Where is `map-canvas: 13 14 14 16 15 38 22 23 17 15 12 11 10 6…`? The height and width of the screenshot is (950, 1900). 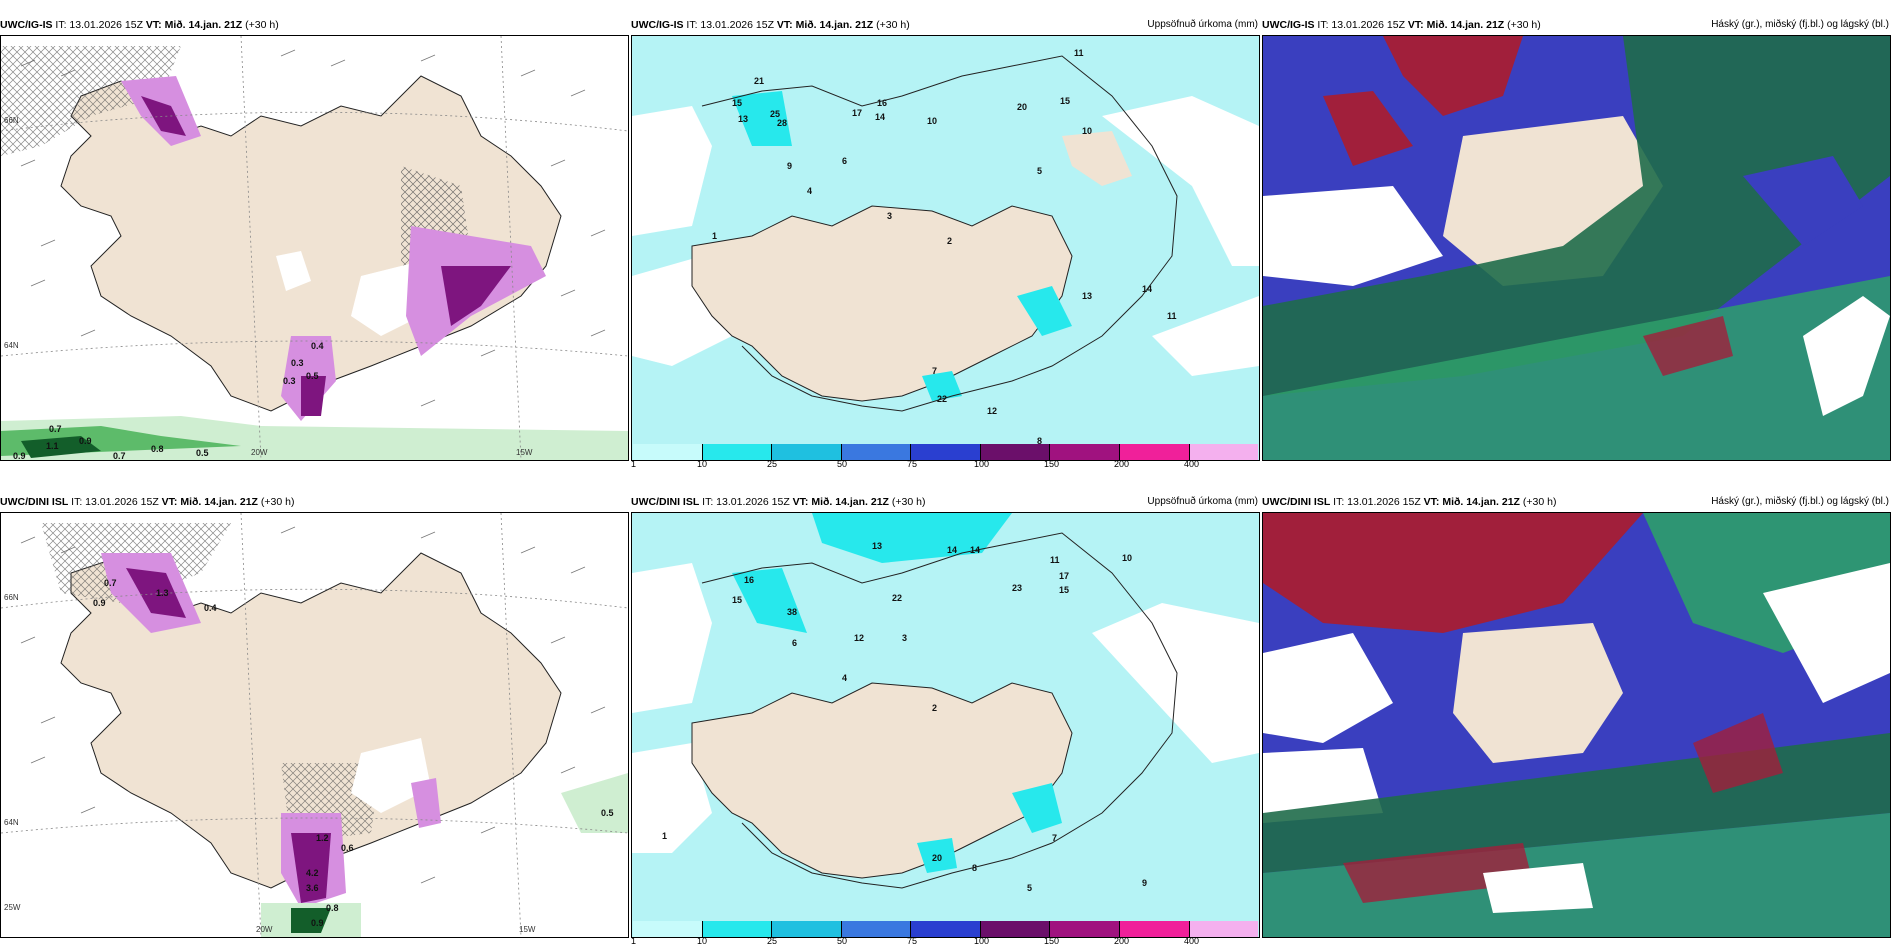 map-canvas: 13 14 14 16 15 38 22 23 17 15 12 11 10 6… is located at coordinates (945, 725).